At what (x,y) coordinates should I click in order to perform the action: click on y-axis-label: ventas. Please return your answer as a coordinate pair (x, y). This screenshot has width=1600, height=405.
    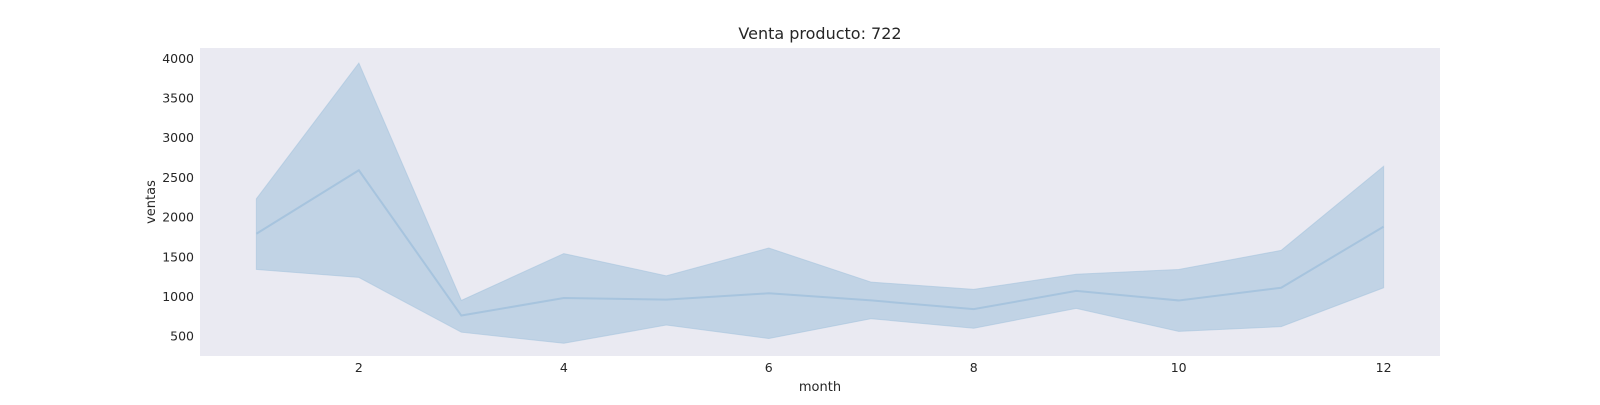
    Looking at the image, I should click on (151, 202).